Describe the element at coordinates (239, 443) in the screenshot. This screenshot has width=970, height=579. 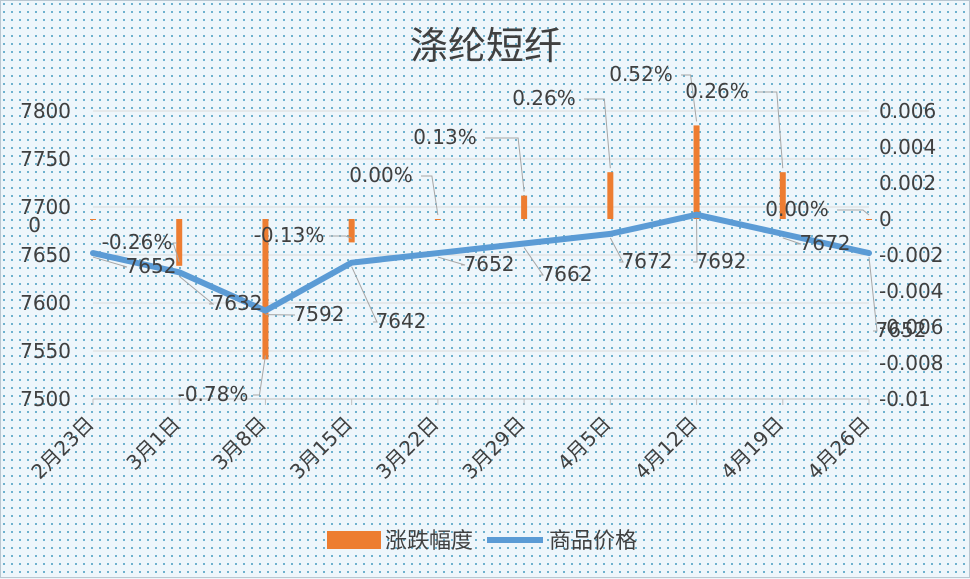
I see `x-tick-label: 3月8日` at that location.